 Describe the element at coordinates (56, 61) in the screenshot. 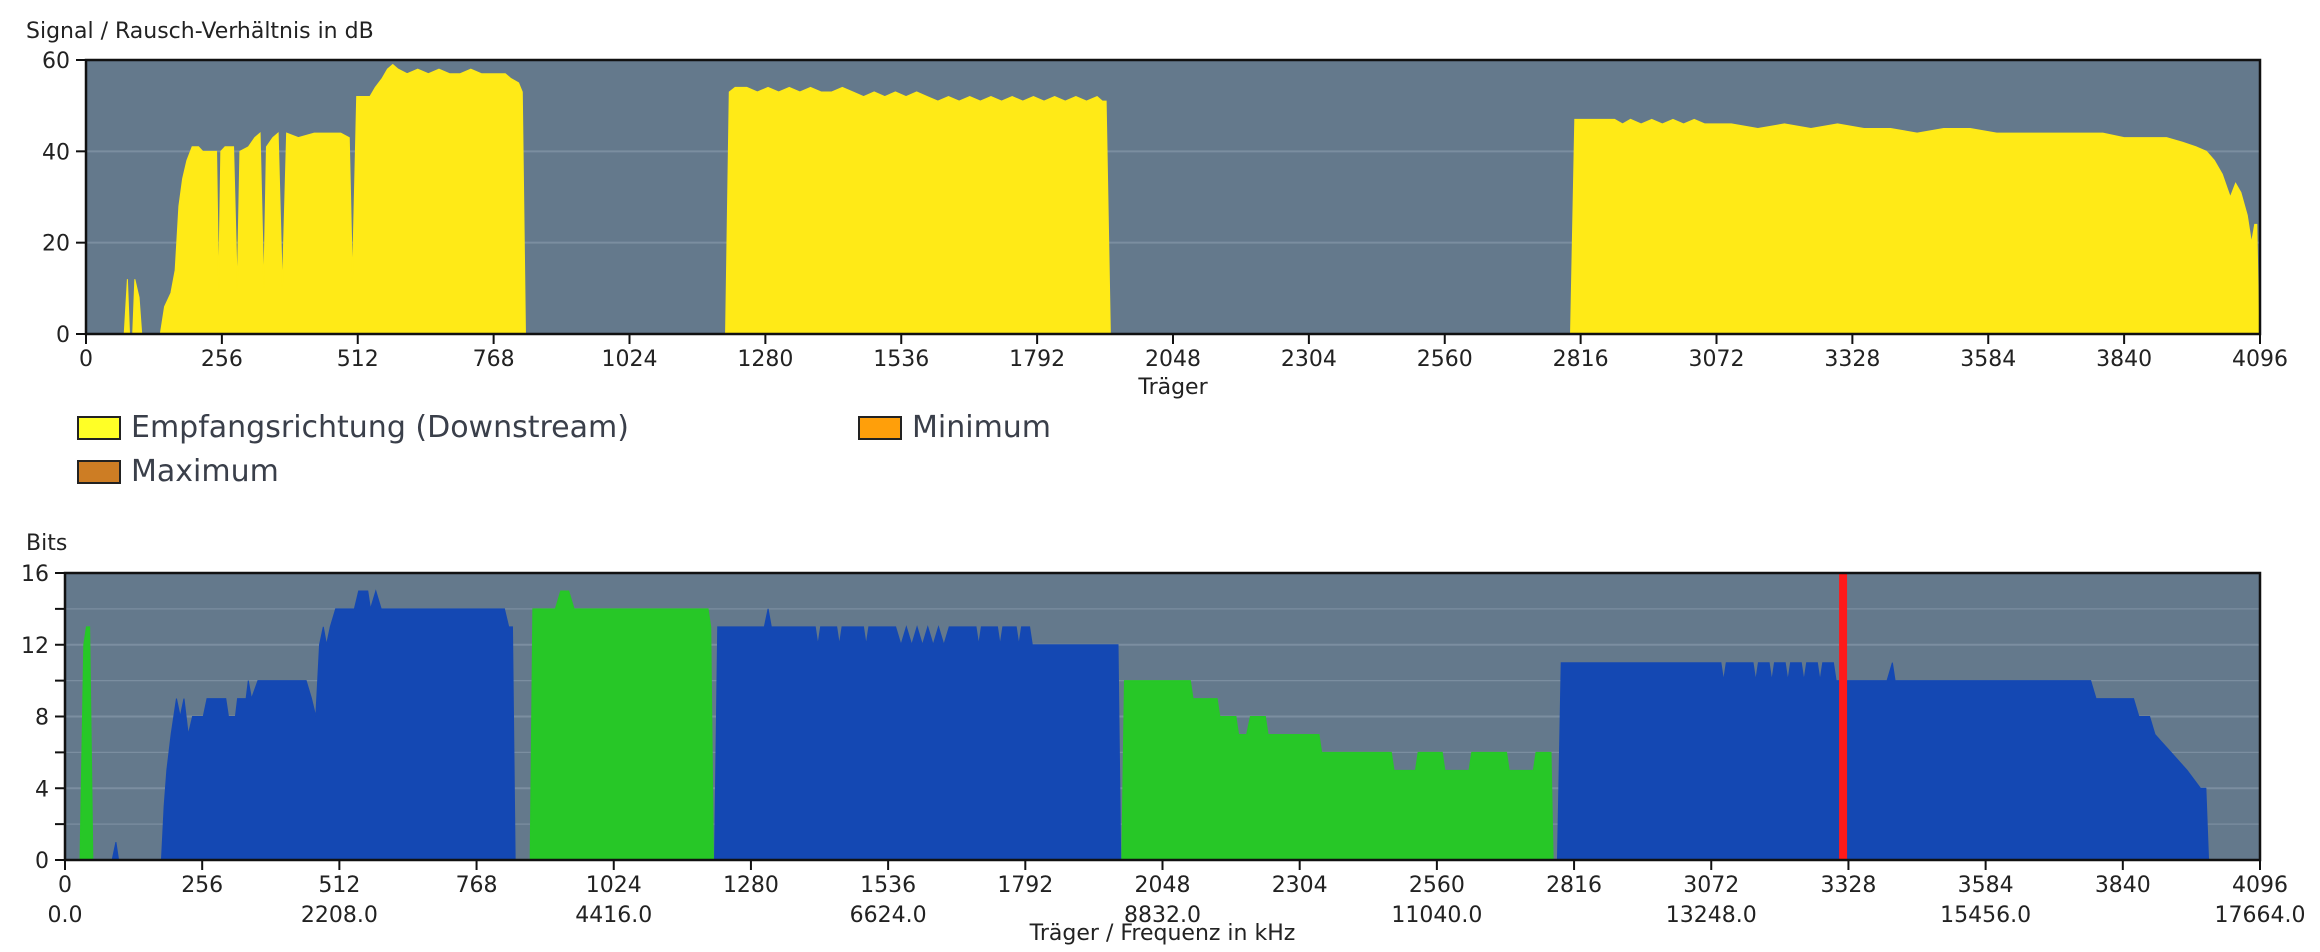

I see `y-tick-label: 60` at that location.